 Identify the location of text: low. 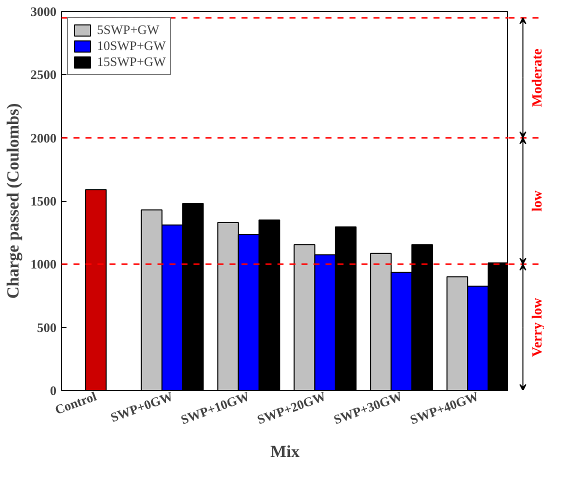
(538, 201).